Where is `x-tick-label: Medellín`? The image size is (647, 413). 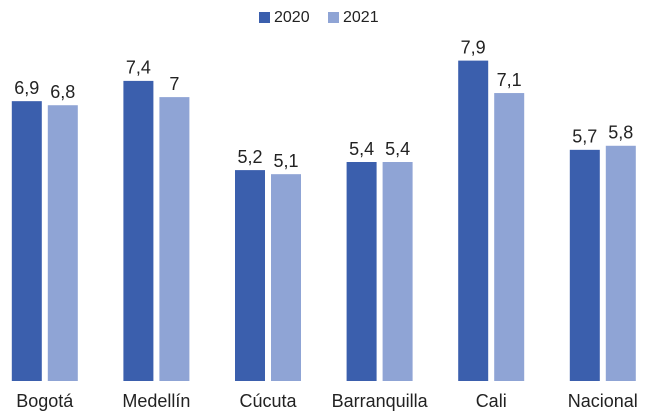 x-tick-label: Medellín is located at coordinates (156, 401).